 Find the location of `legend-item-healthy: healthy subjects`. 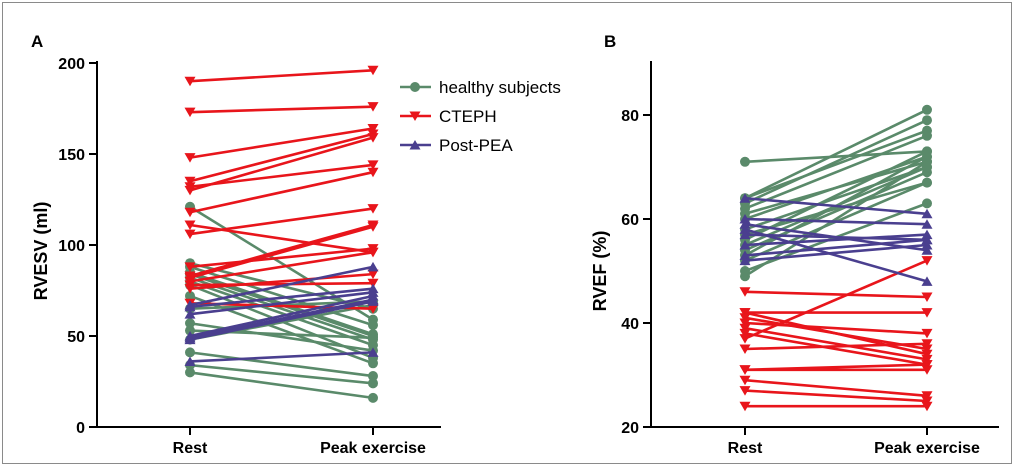

legend-item-healthy: healthy subjects is located at coordinates (480, 87).